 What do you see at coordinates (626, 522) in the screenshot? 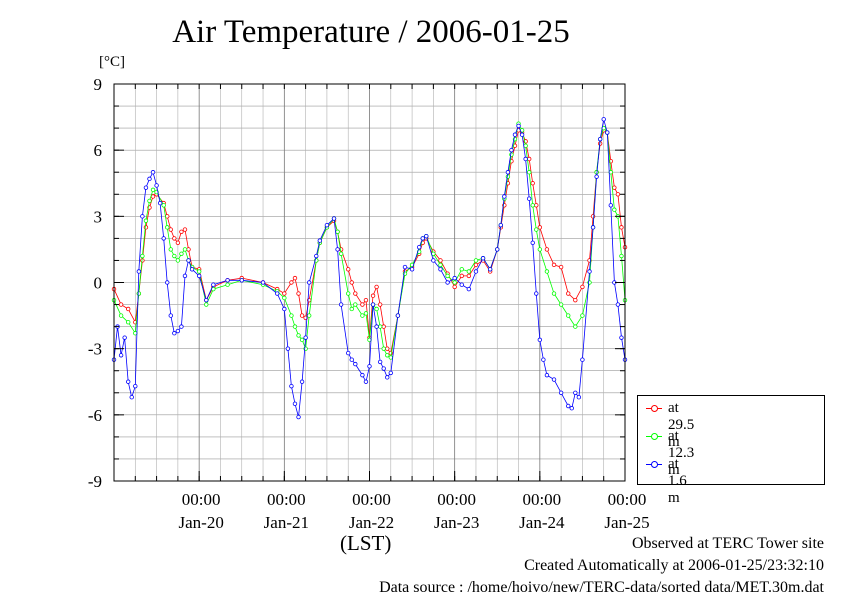
I see `x-tick-date: Jan-25` at bounding box center [626, 522].